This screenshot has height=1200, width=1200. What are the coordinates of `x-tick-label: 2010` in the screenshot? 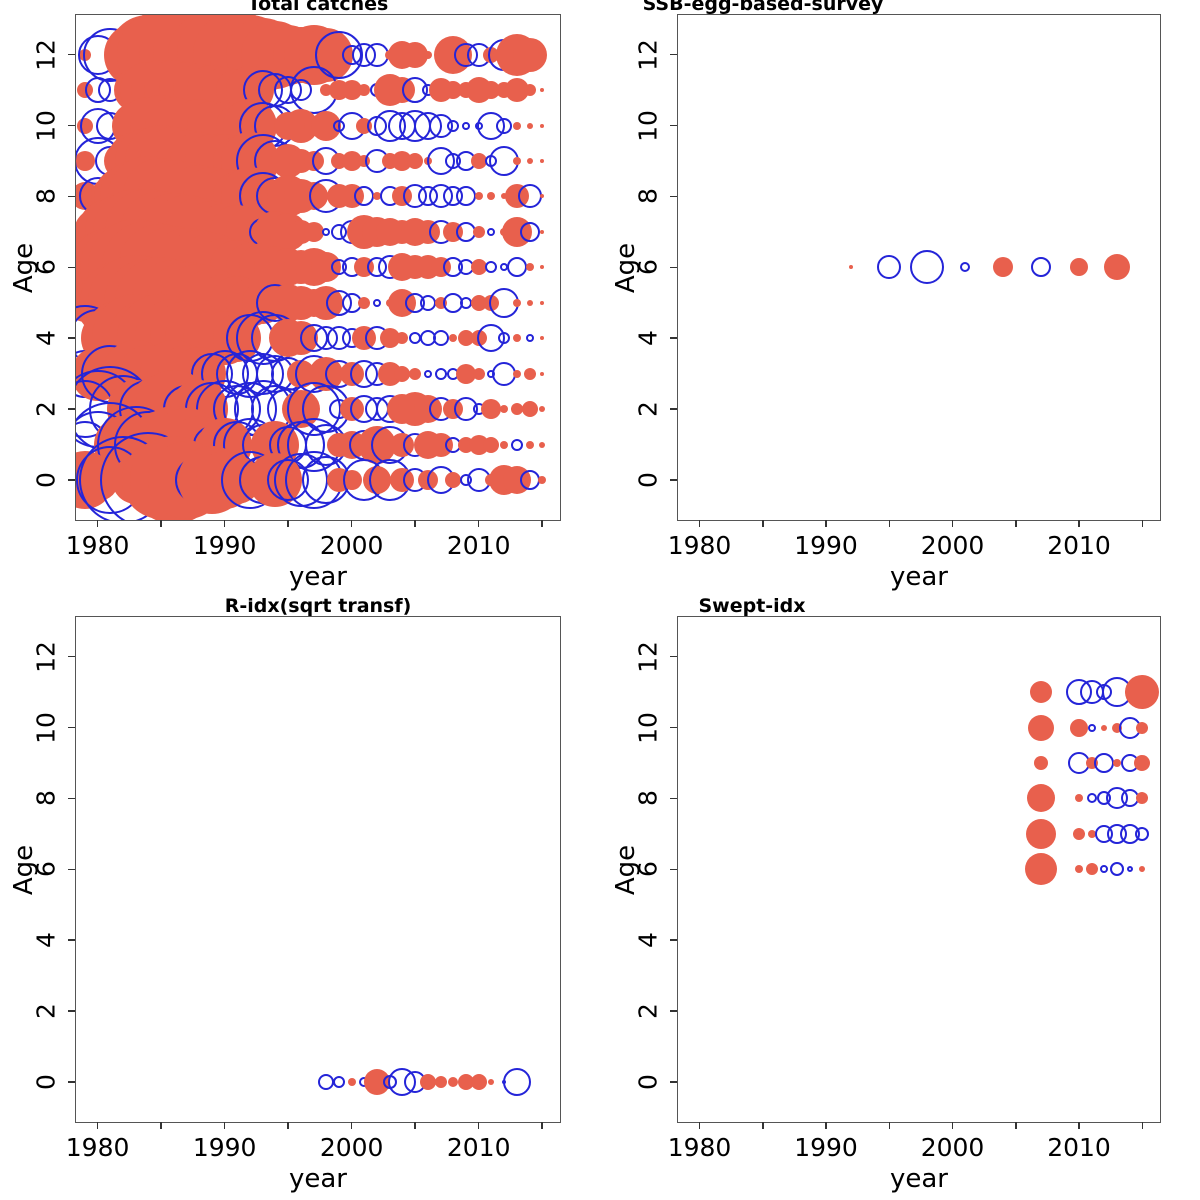 It's located at (1079, 1147).